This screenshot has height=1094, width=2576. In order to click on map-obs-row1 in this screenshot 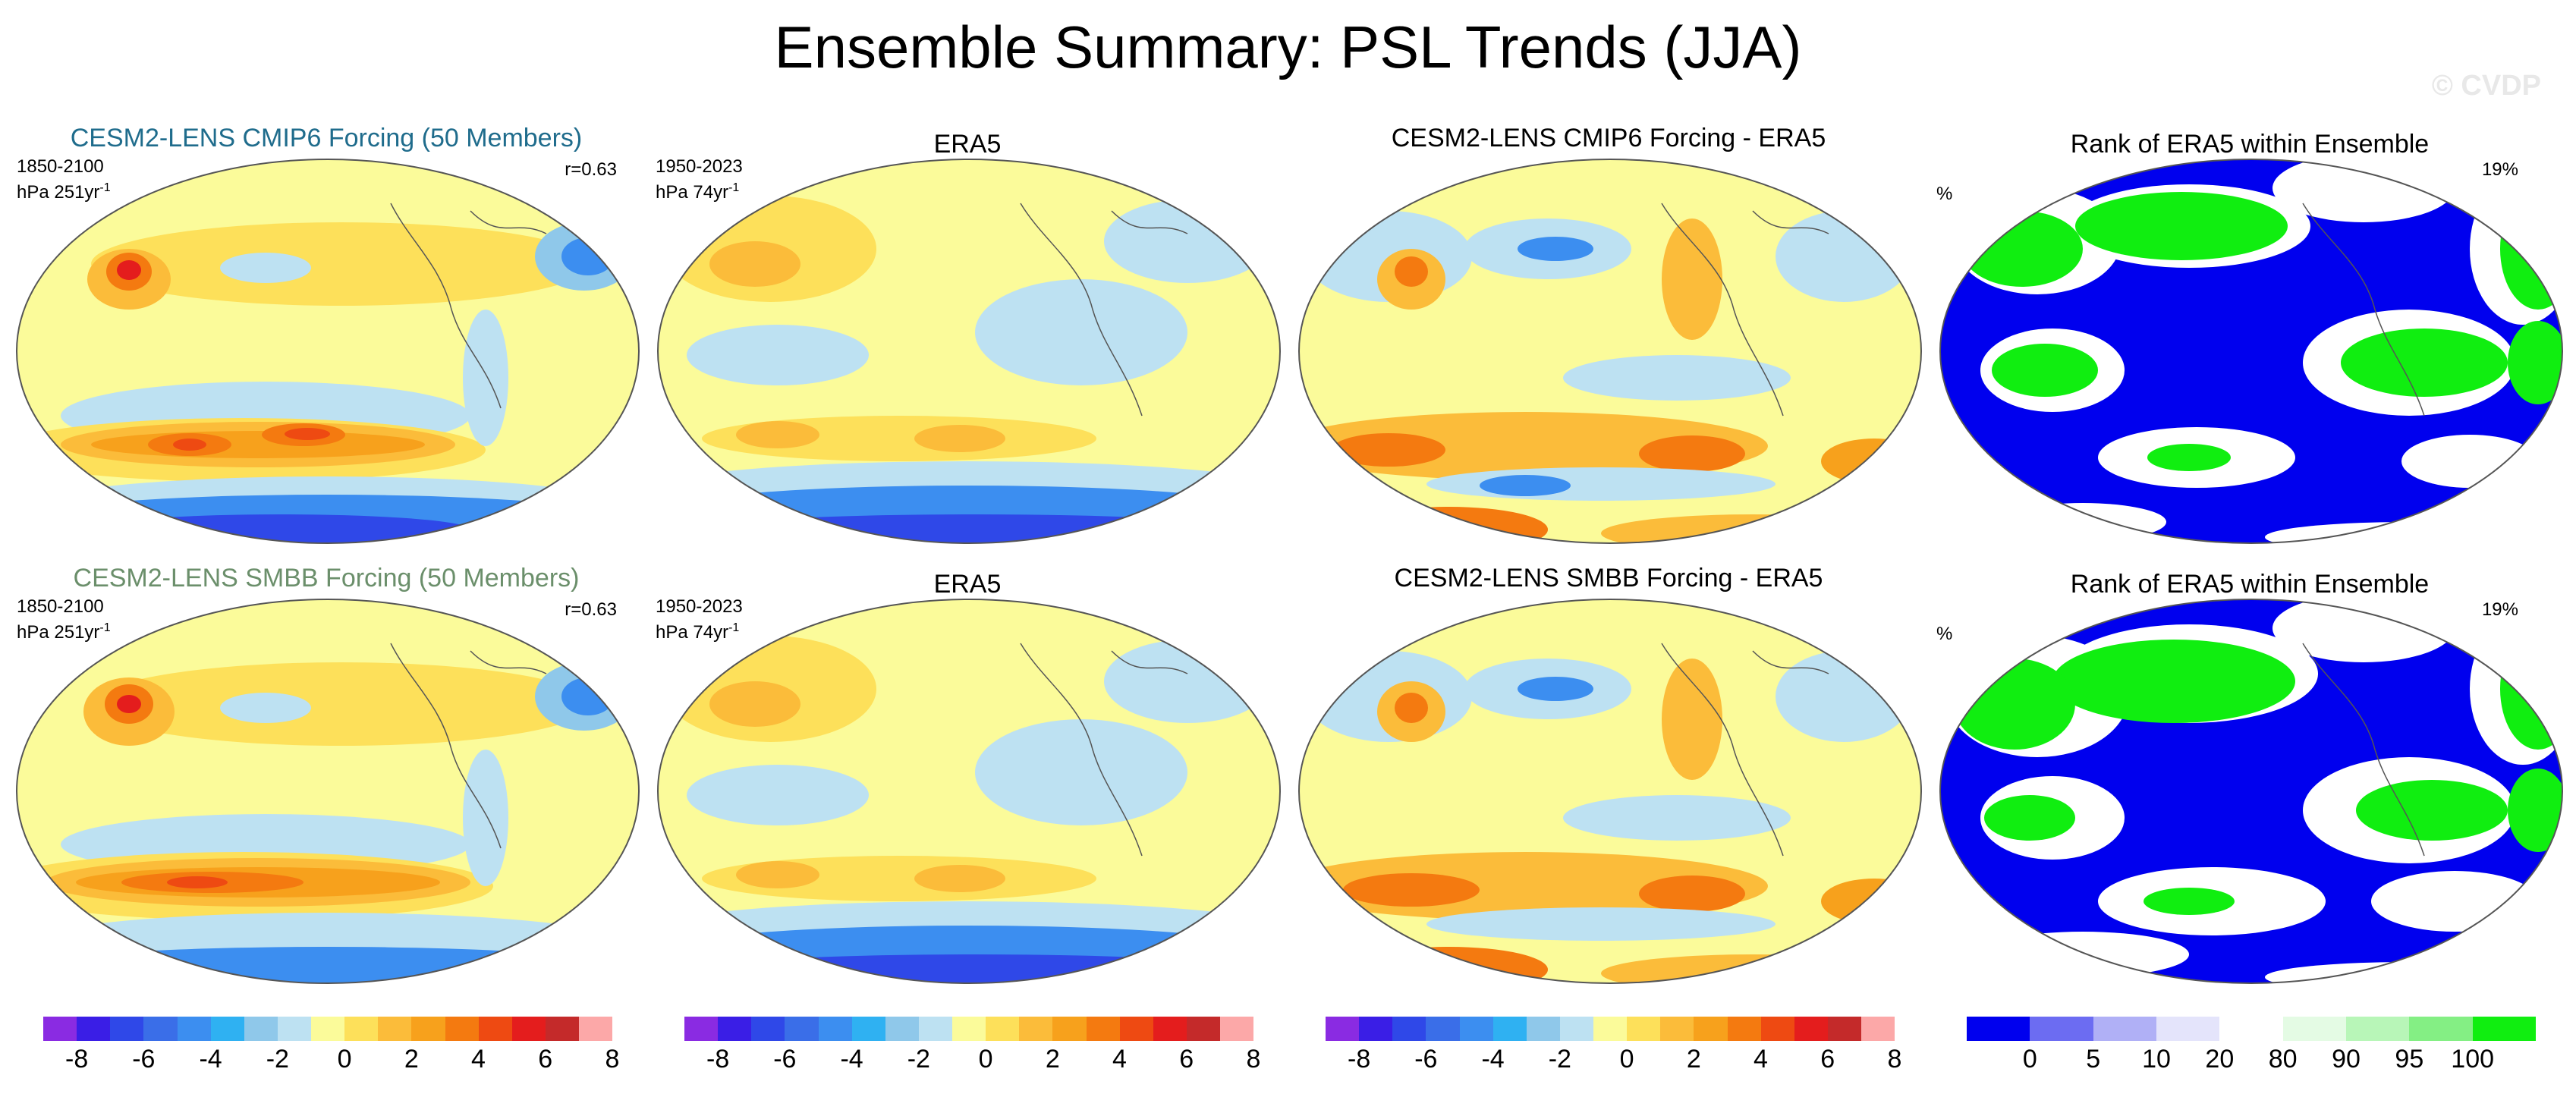, I will do `click(969, 351)`.